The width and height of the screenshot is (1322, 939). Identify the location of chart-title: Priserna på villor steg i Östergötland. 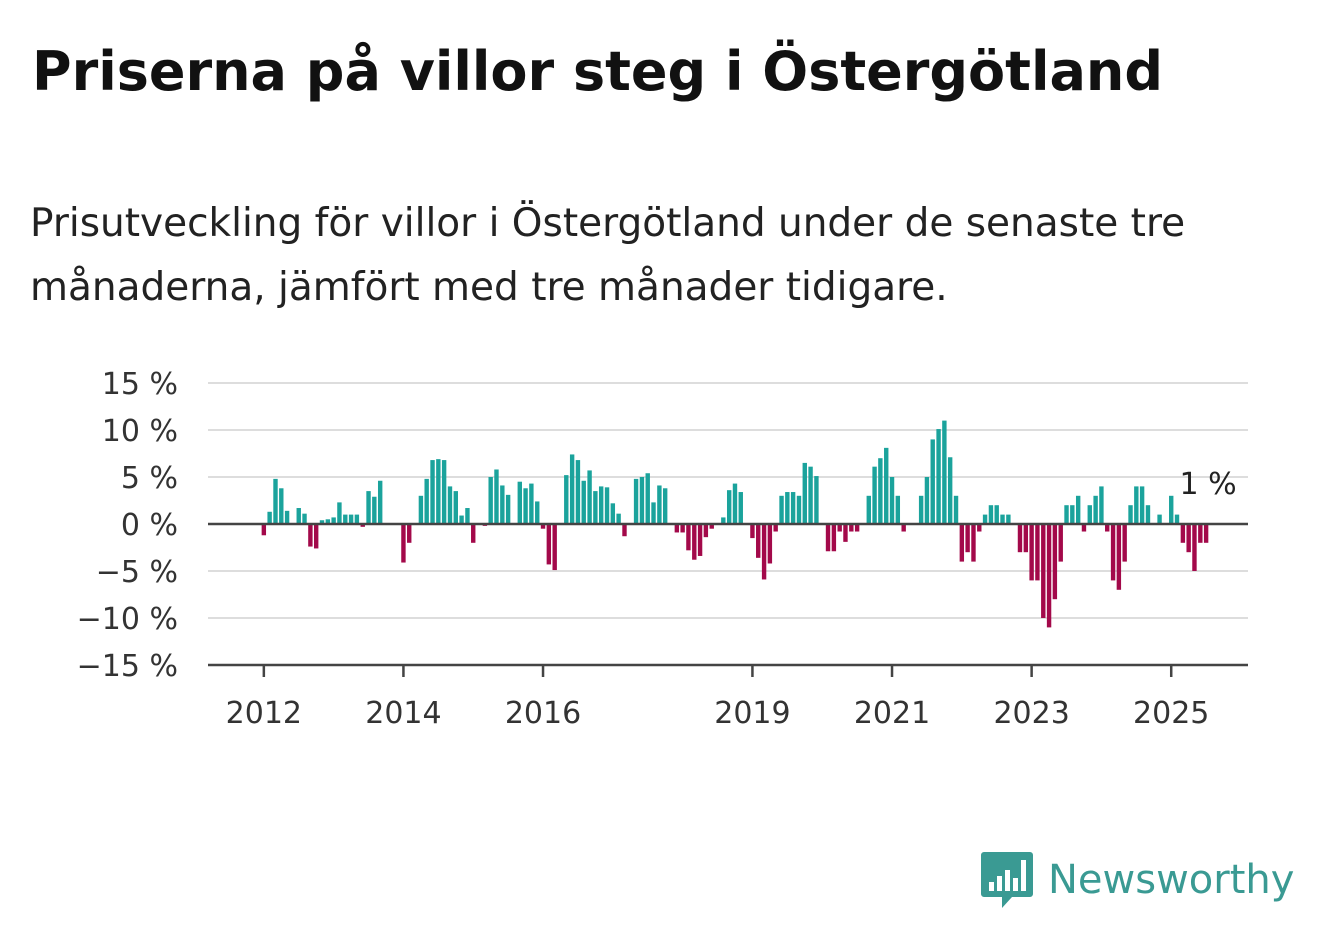
(598, 71).